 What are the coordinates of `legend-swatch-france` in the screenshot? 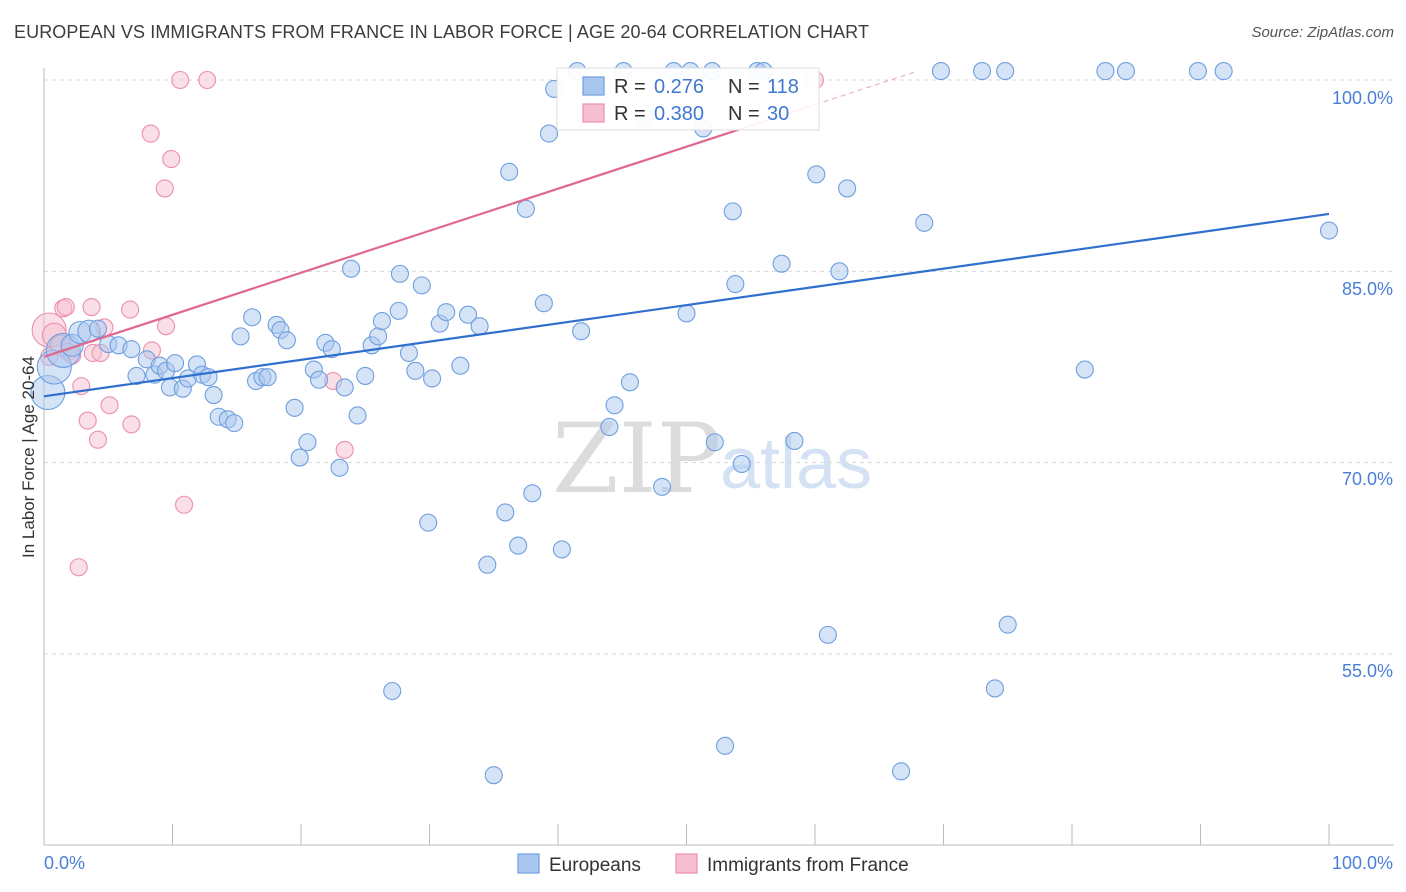 It's located at (686, 863).